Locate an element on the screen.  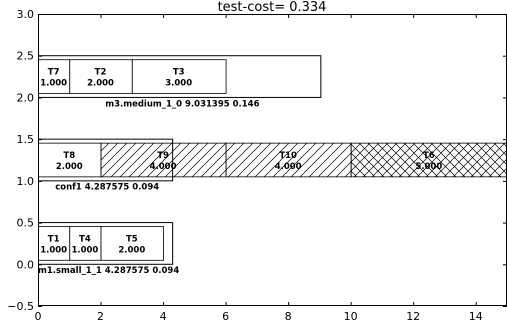
task-name-label: T4 is located at coordinates (85, 239).